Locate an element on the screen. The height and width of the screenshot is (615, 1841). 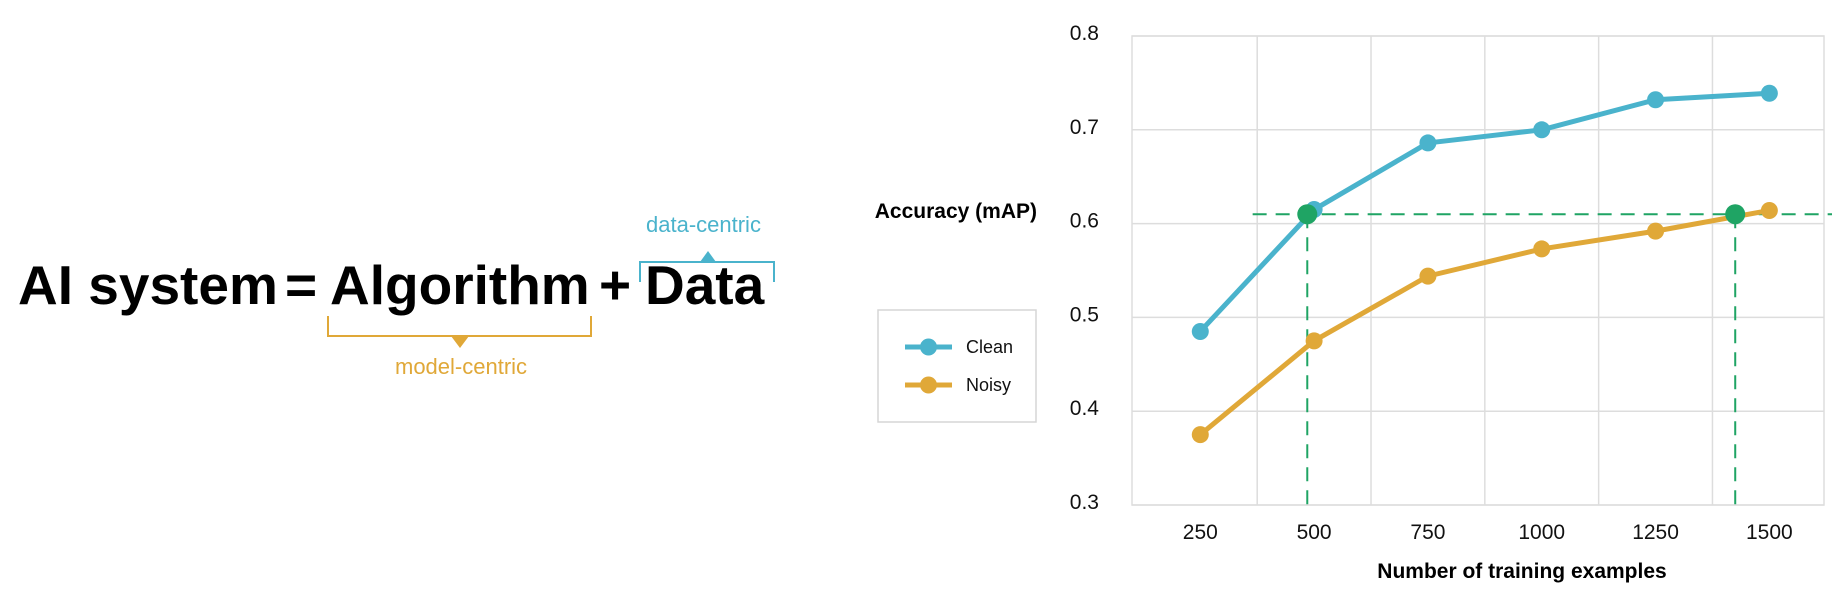
data-centric-arrow is located at coordinates (708, 256).